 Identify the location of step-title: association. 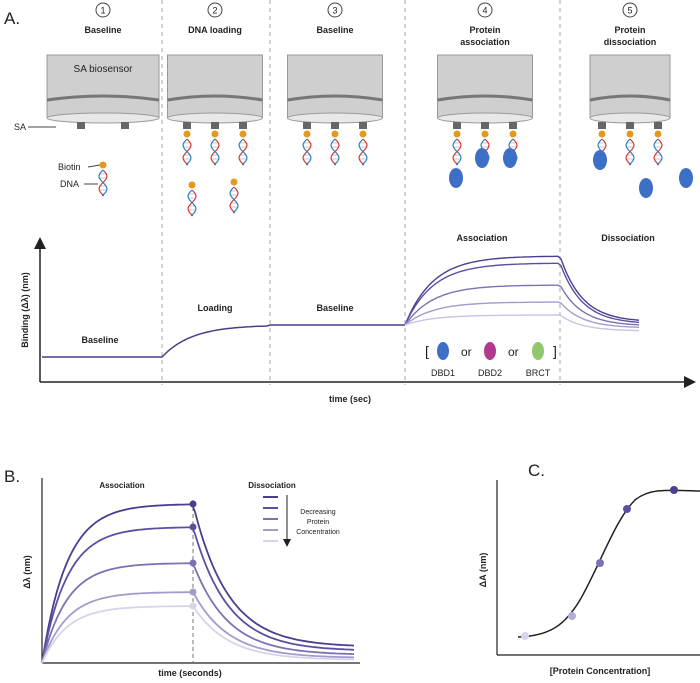
(485, 42).